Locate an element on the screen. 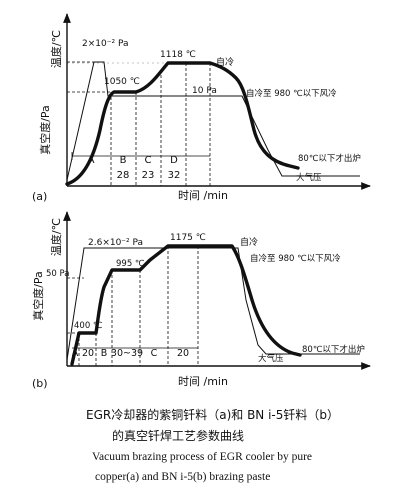 The image size is (417, 495). stage-letter-b-0: A is located at coordinates (75, 353).